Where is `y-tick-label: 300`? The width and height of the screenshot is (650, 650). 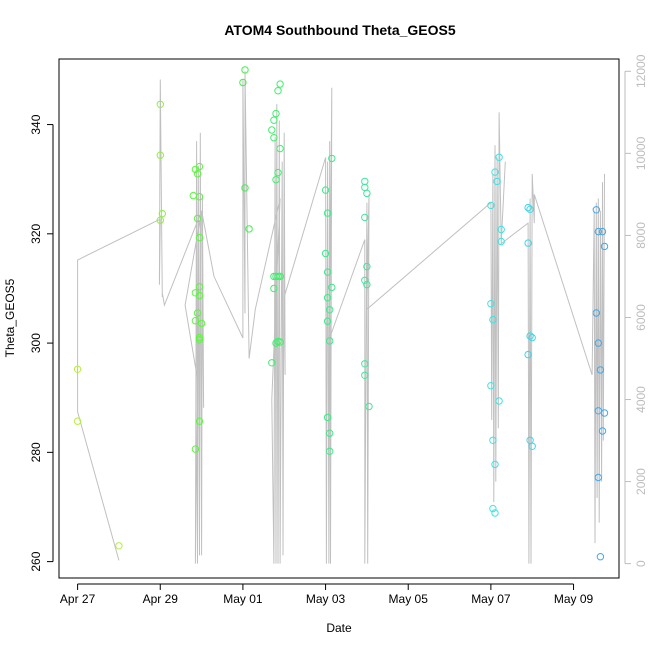
y-tick-label: 300 is located at coordinates (36, 343).